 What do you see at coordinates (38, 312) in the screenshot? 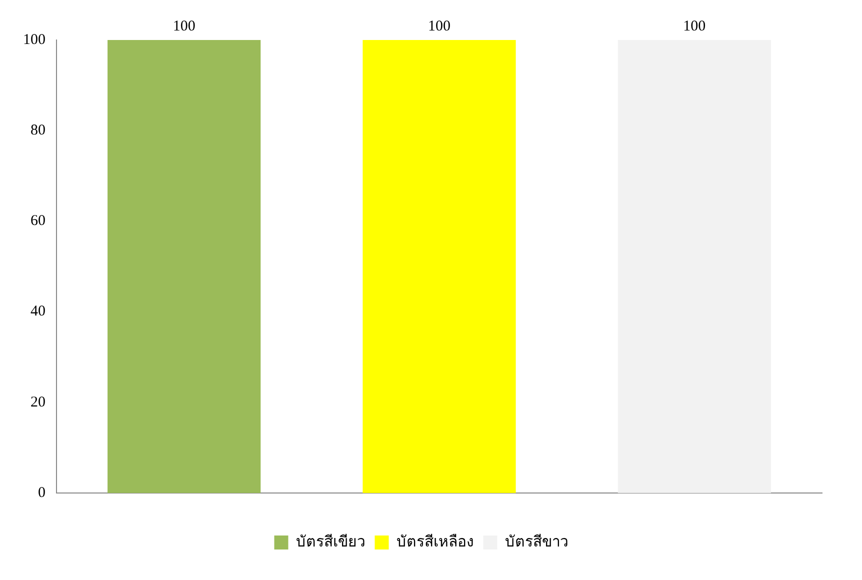
I see `y-tick-label: 40` at bounding box center [38, 312].